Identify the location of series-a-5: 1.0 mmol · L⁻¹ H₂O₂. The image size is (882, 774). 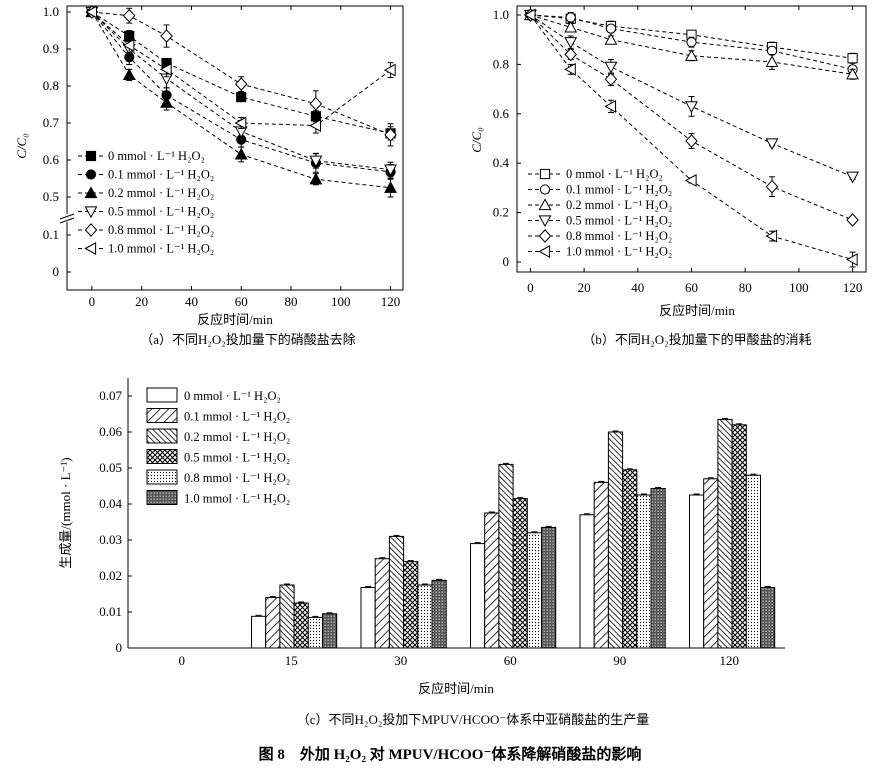
(237, 130).